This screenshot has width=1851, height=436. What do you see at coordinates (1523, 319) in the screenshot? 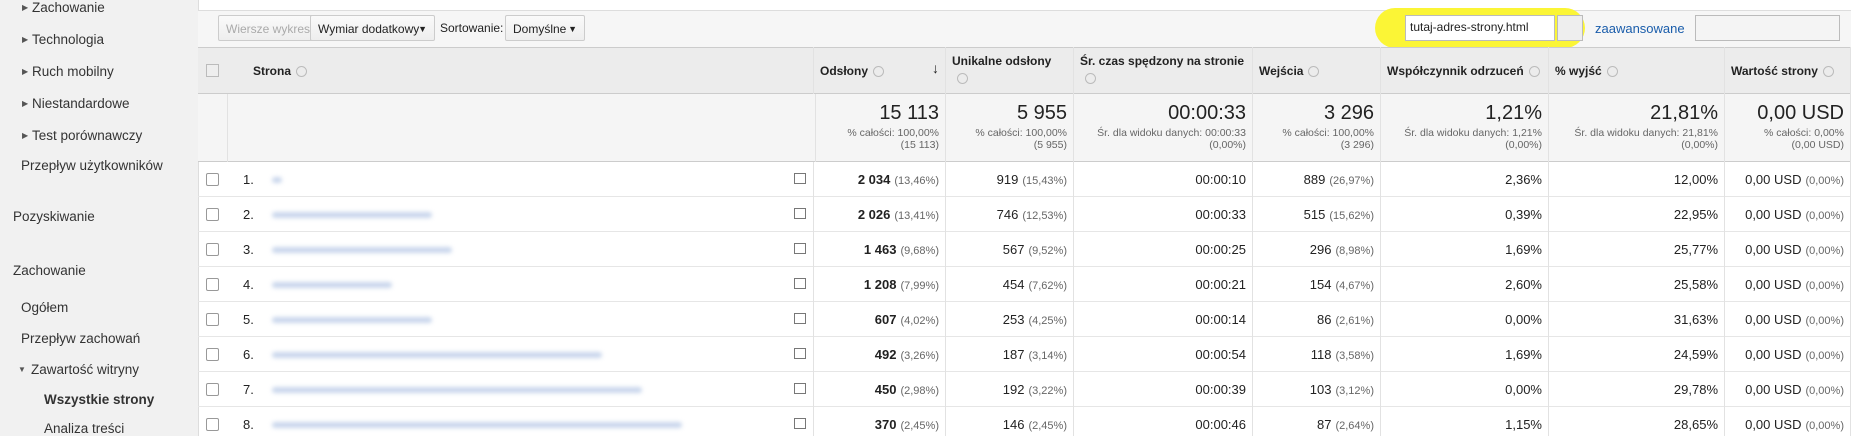
I see `cell-value: 0,00%` at bounding box center [1523, 319].